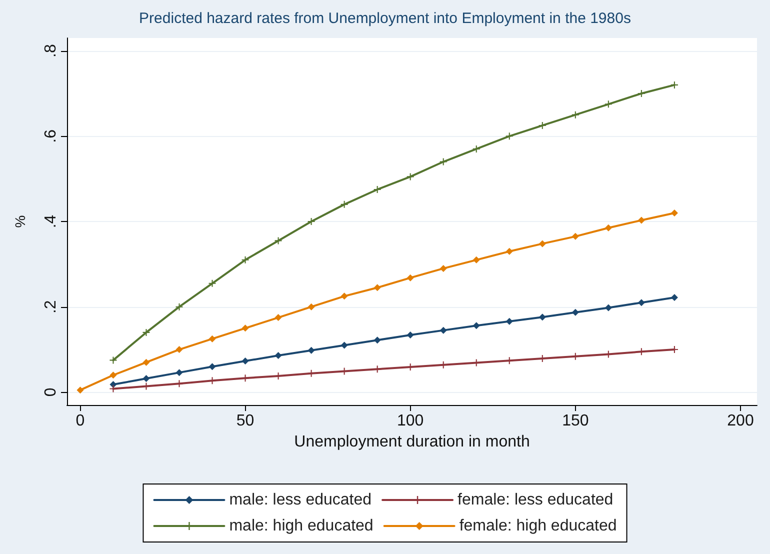 The width and height of the screenshot is (770, 554). What do you see at coordinates (245, 421) in the screenshot?
I see `x-tick-label: 50` at bounding box center [245, 421].